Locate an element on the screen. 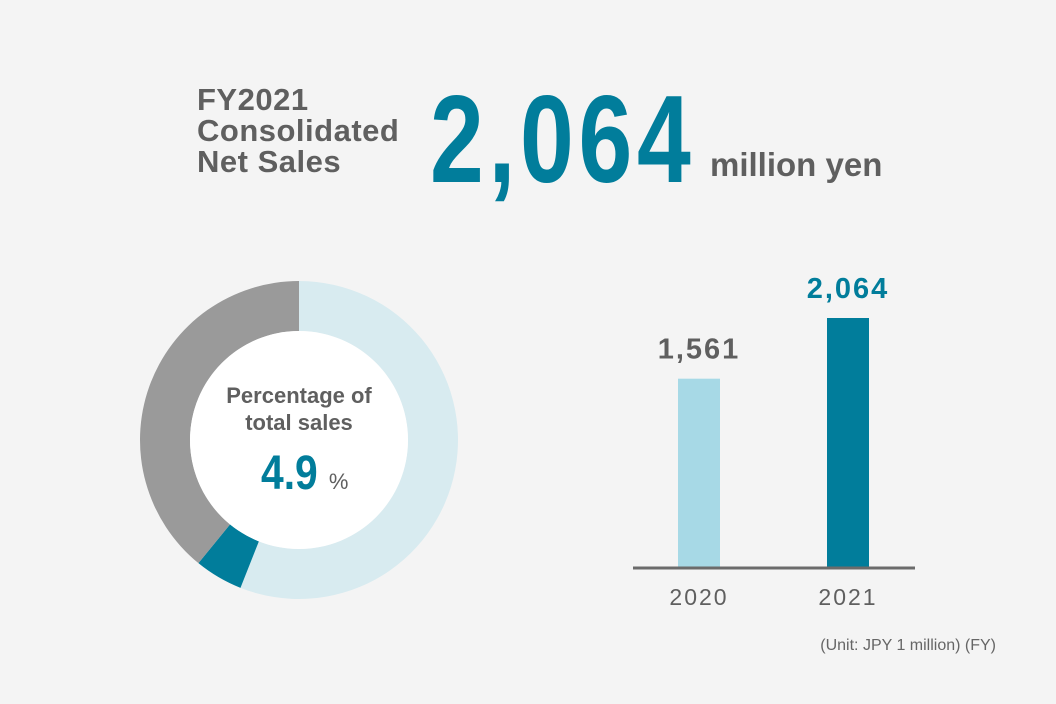  headline-unit: million yen is located at coordinates (796, 164).